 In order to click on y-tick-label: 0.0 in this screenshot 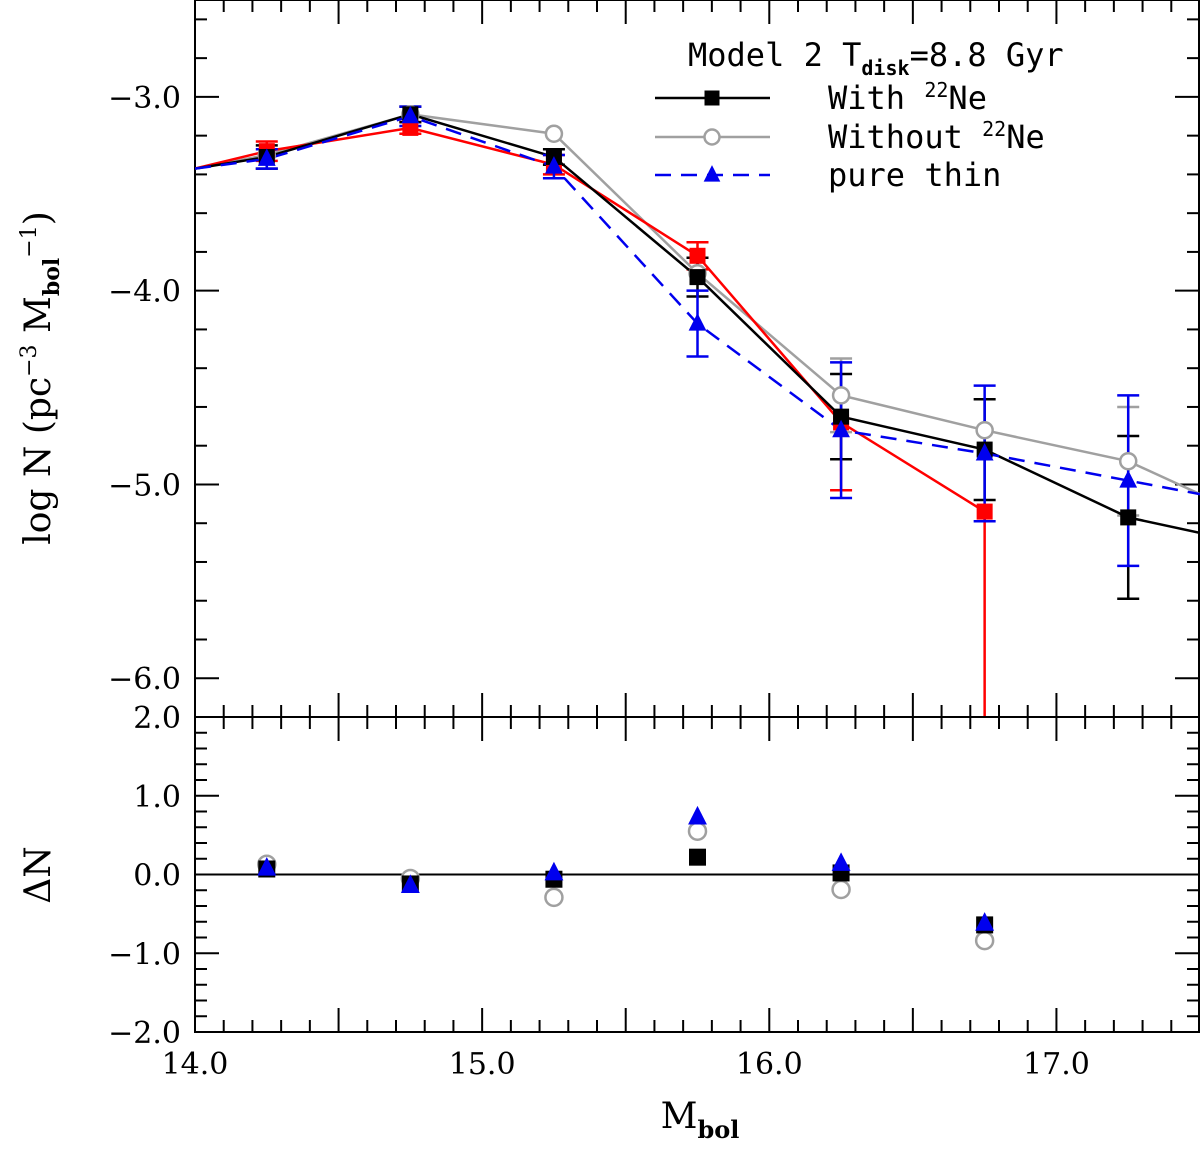, I will do `click(157, 876)`.